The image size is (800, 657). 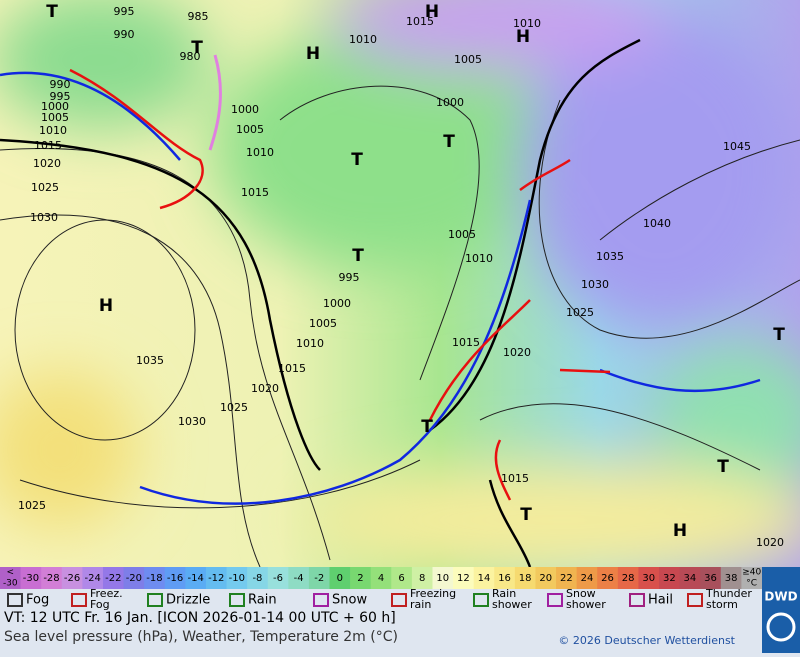 What do you see at coordinates (262, 600) in the screenshot?
I see `legend-label: Rain` at bounding box center [262, 600].